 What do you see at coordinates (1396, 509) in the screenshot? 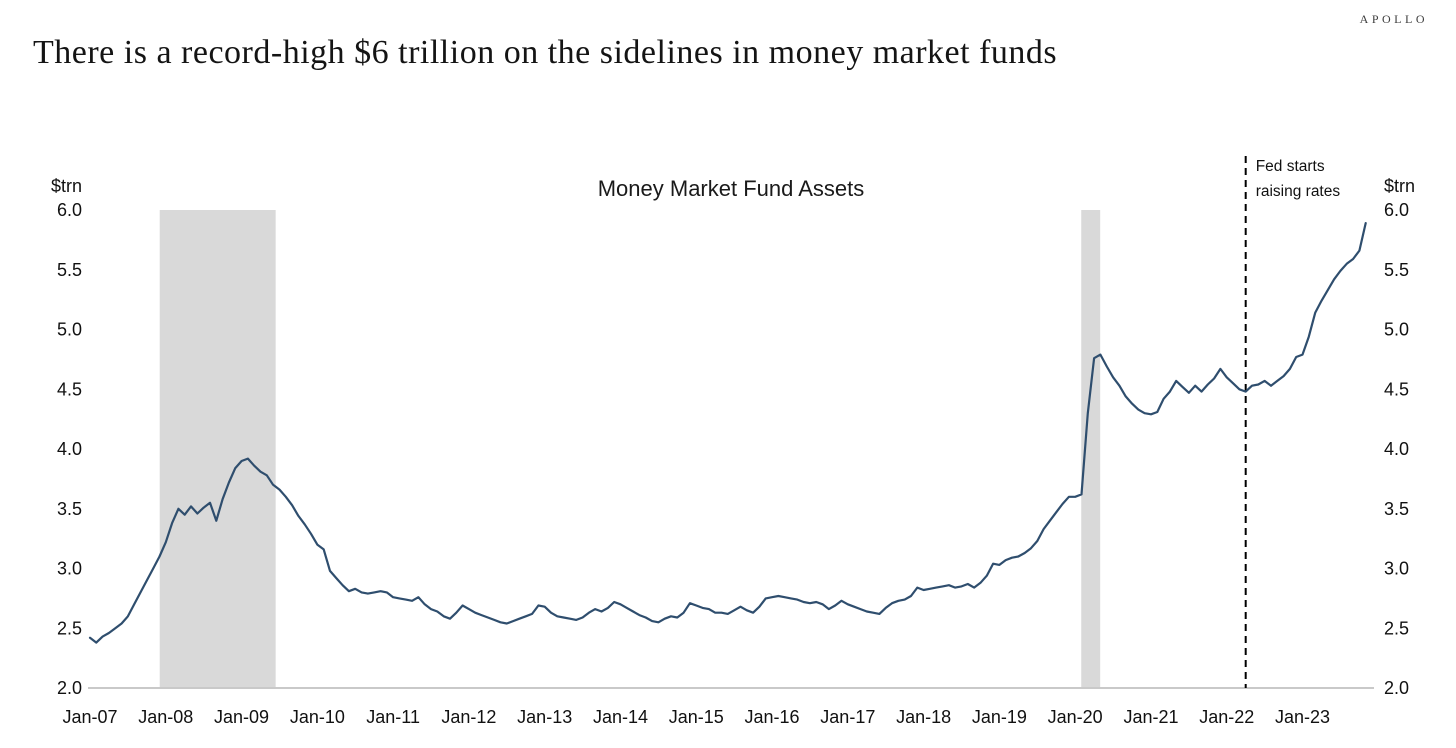
I see `y-tick-label-right: 3.5` at bounding box center [1396, 509].